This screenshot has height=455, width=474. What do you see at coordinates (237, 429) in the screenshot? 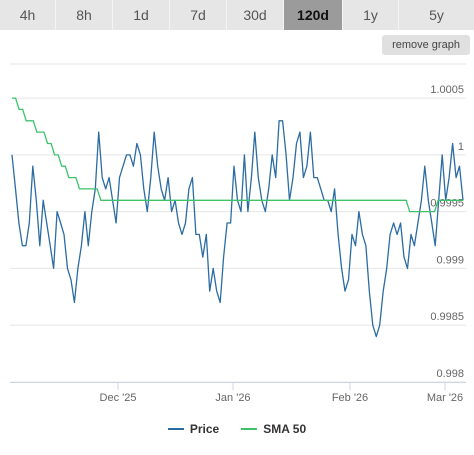
I see `chart-legend: Price SMA 50` at bounding box center [237, 429].